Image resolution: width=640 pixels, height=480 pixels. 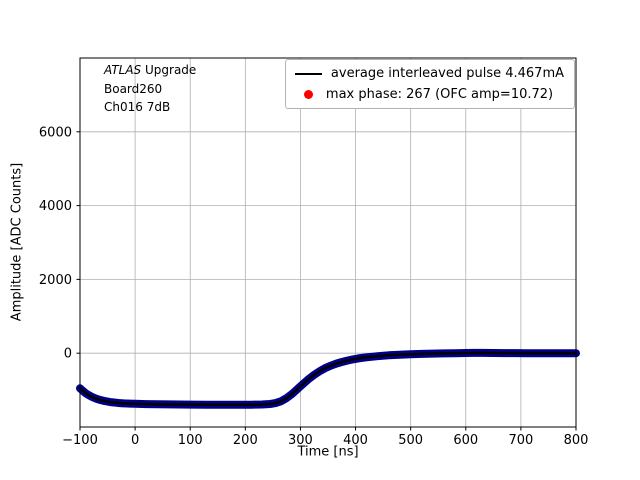 I want to click on annotation-board: Board260, so click(x=133, y=88).